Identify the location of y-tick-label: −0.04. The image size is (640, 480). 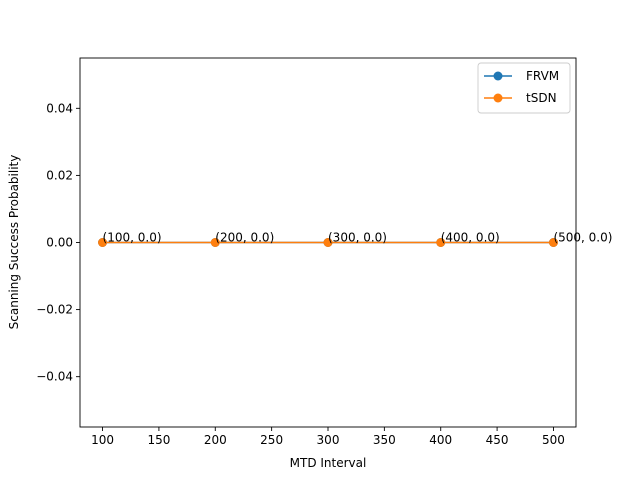
(54, 377).